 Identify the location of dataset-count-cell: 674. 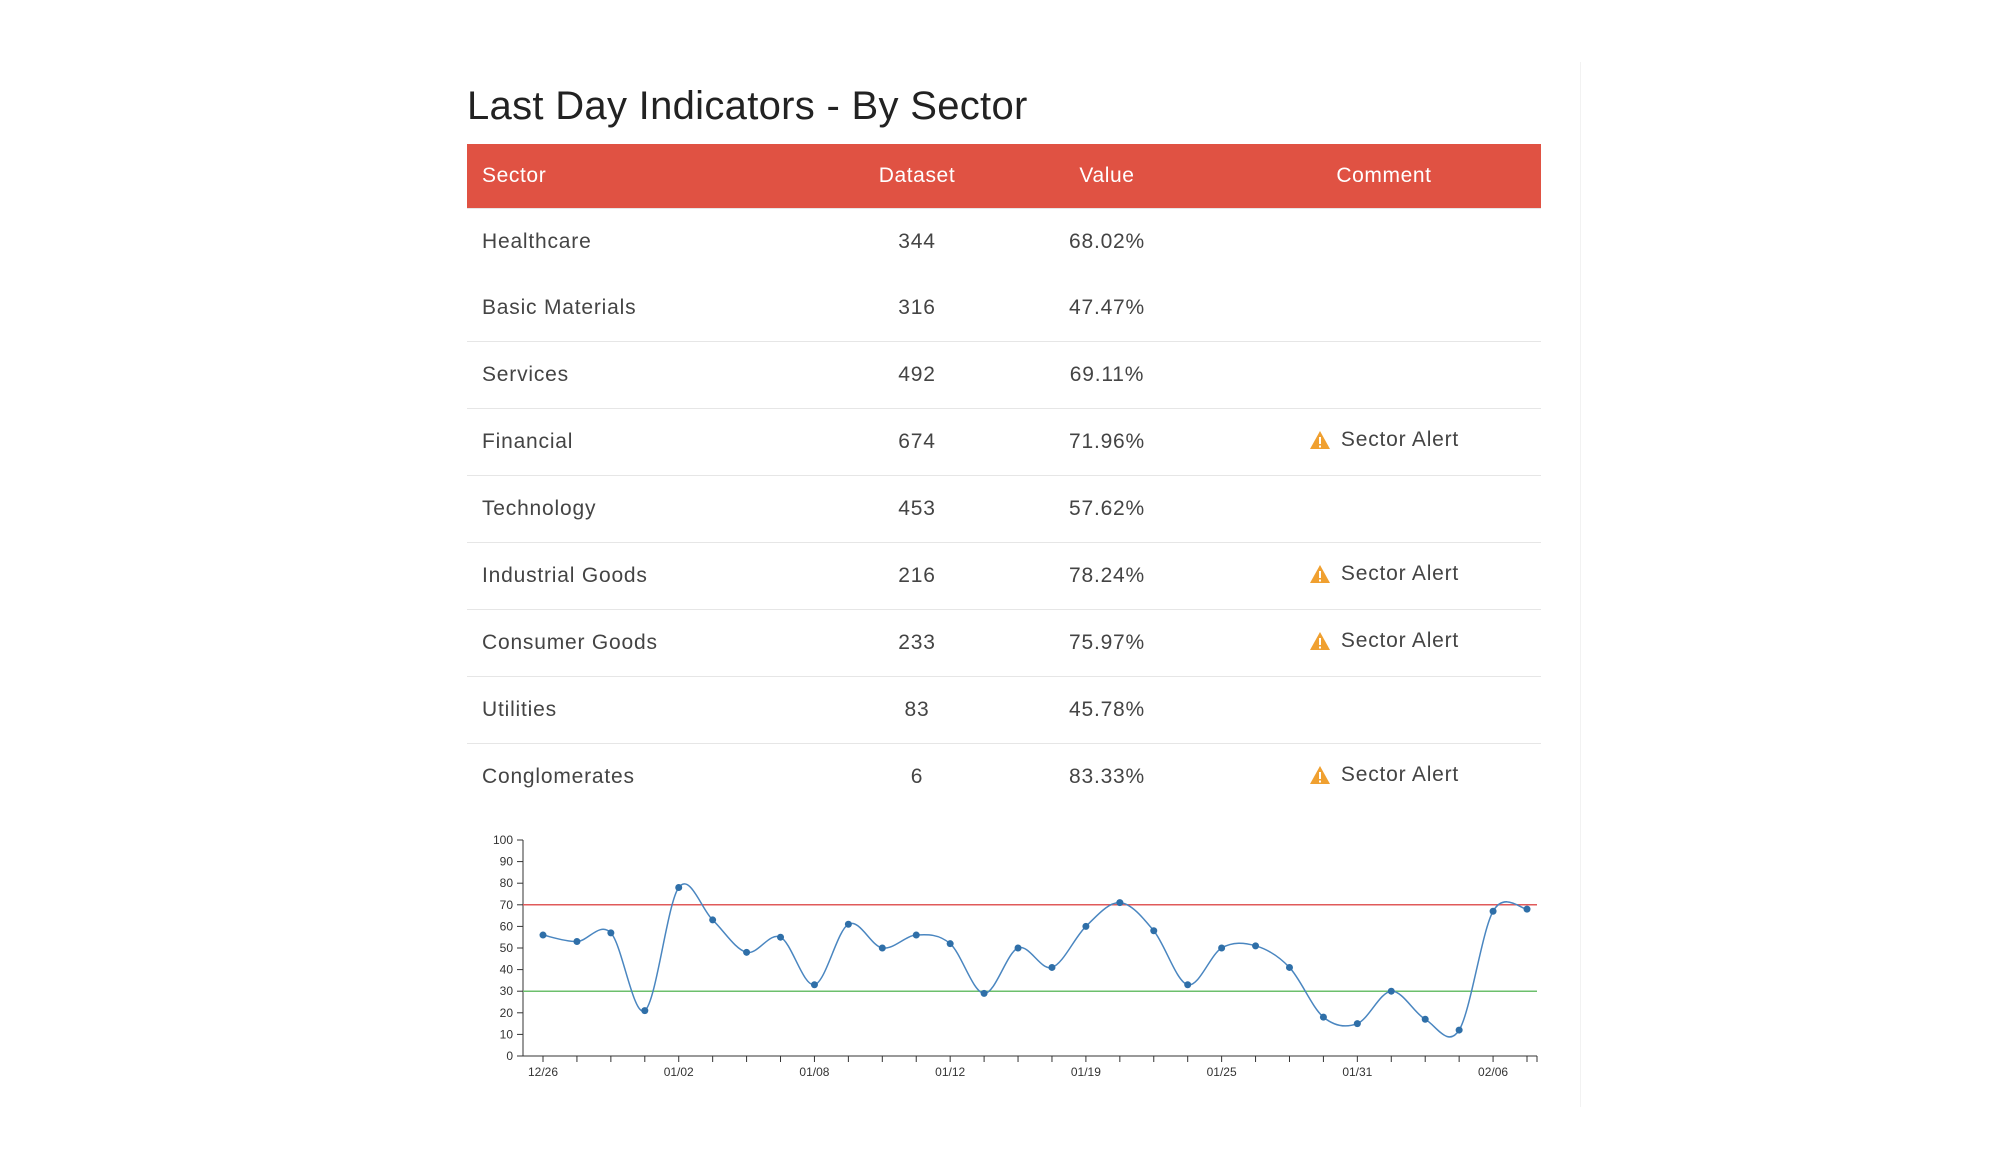
(917, 442).